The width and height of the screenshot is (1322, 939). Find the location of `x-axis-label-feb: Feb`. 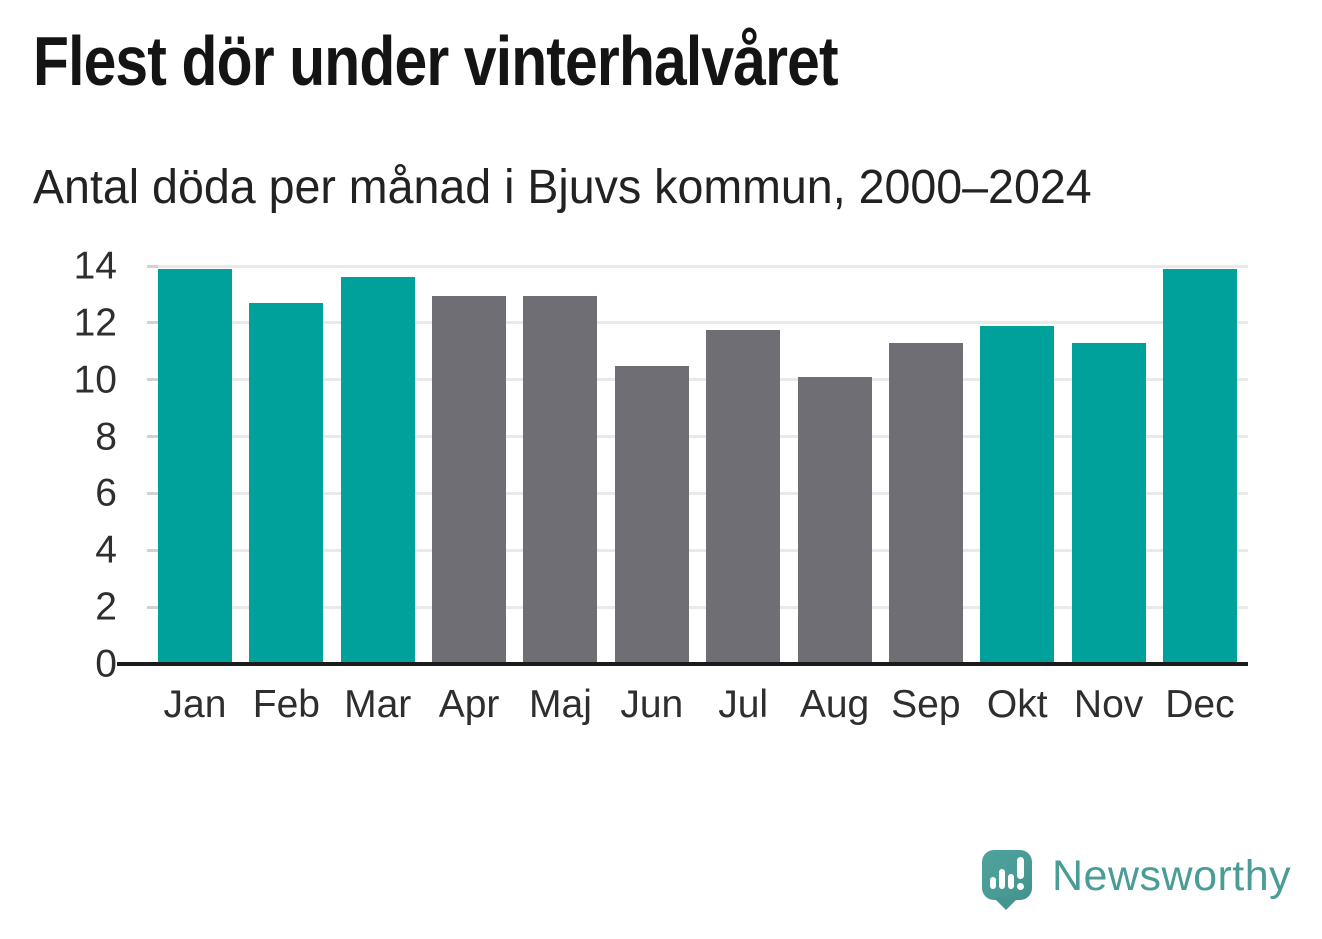

x-axis-label-feb: Feb is located at coordinates (286, 704).